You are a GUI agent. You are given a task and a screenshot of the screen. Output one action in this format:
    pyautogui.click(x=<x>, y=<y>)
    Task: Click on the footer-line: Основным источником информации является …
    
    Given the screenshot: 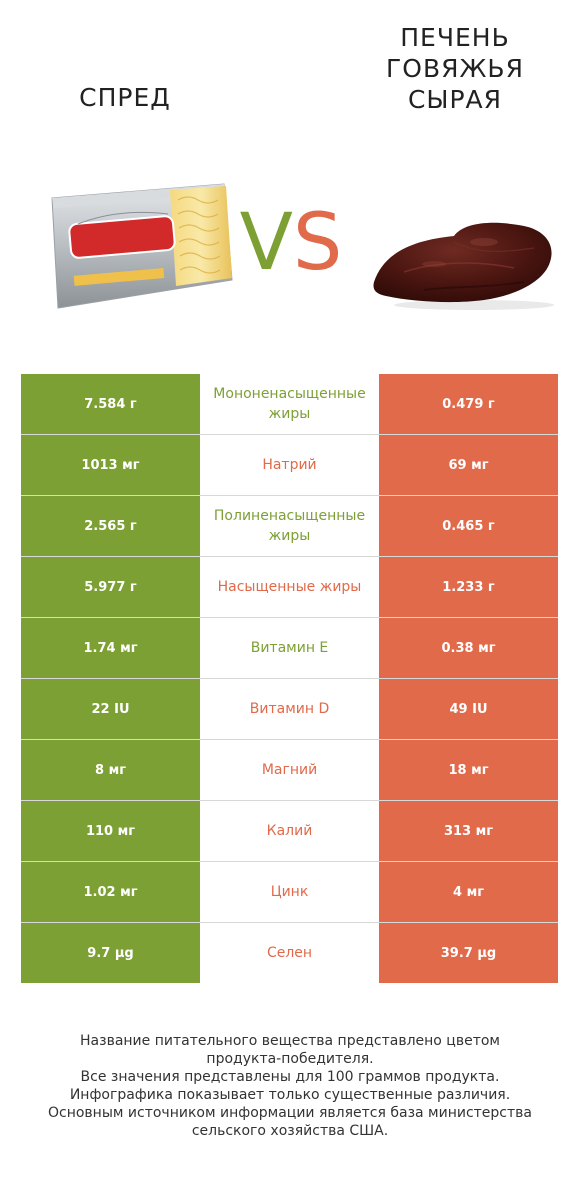 What is the action you would take?
    pyautogui.click(x=290, y=1113)
    